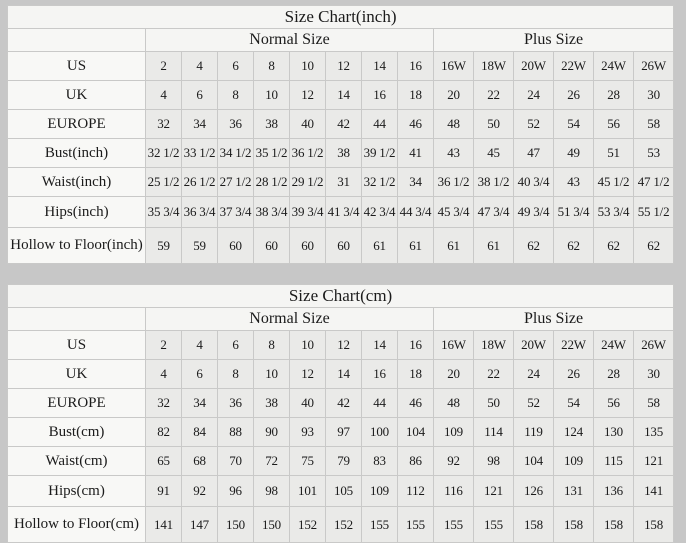  I want to click on size-value-cell: 51 3/4, so click(573, 212).